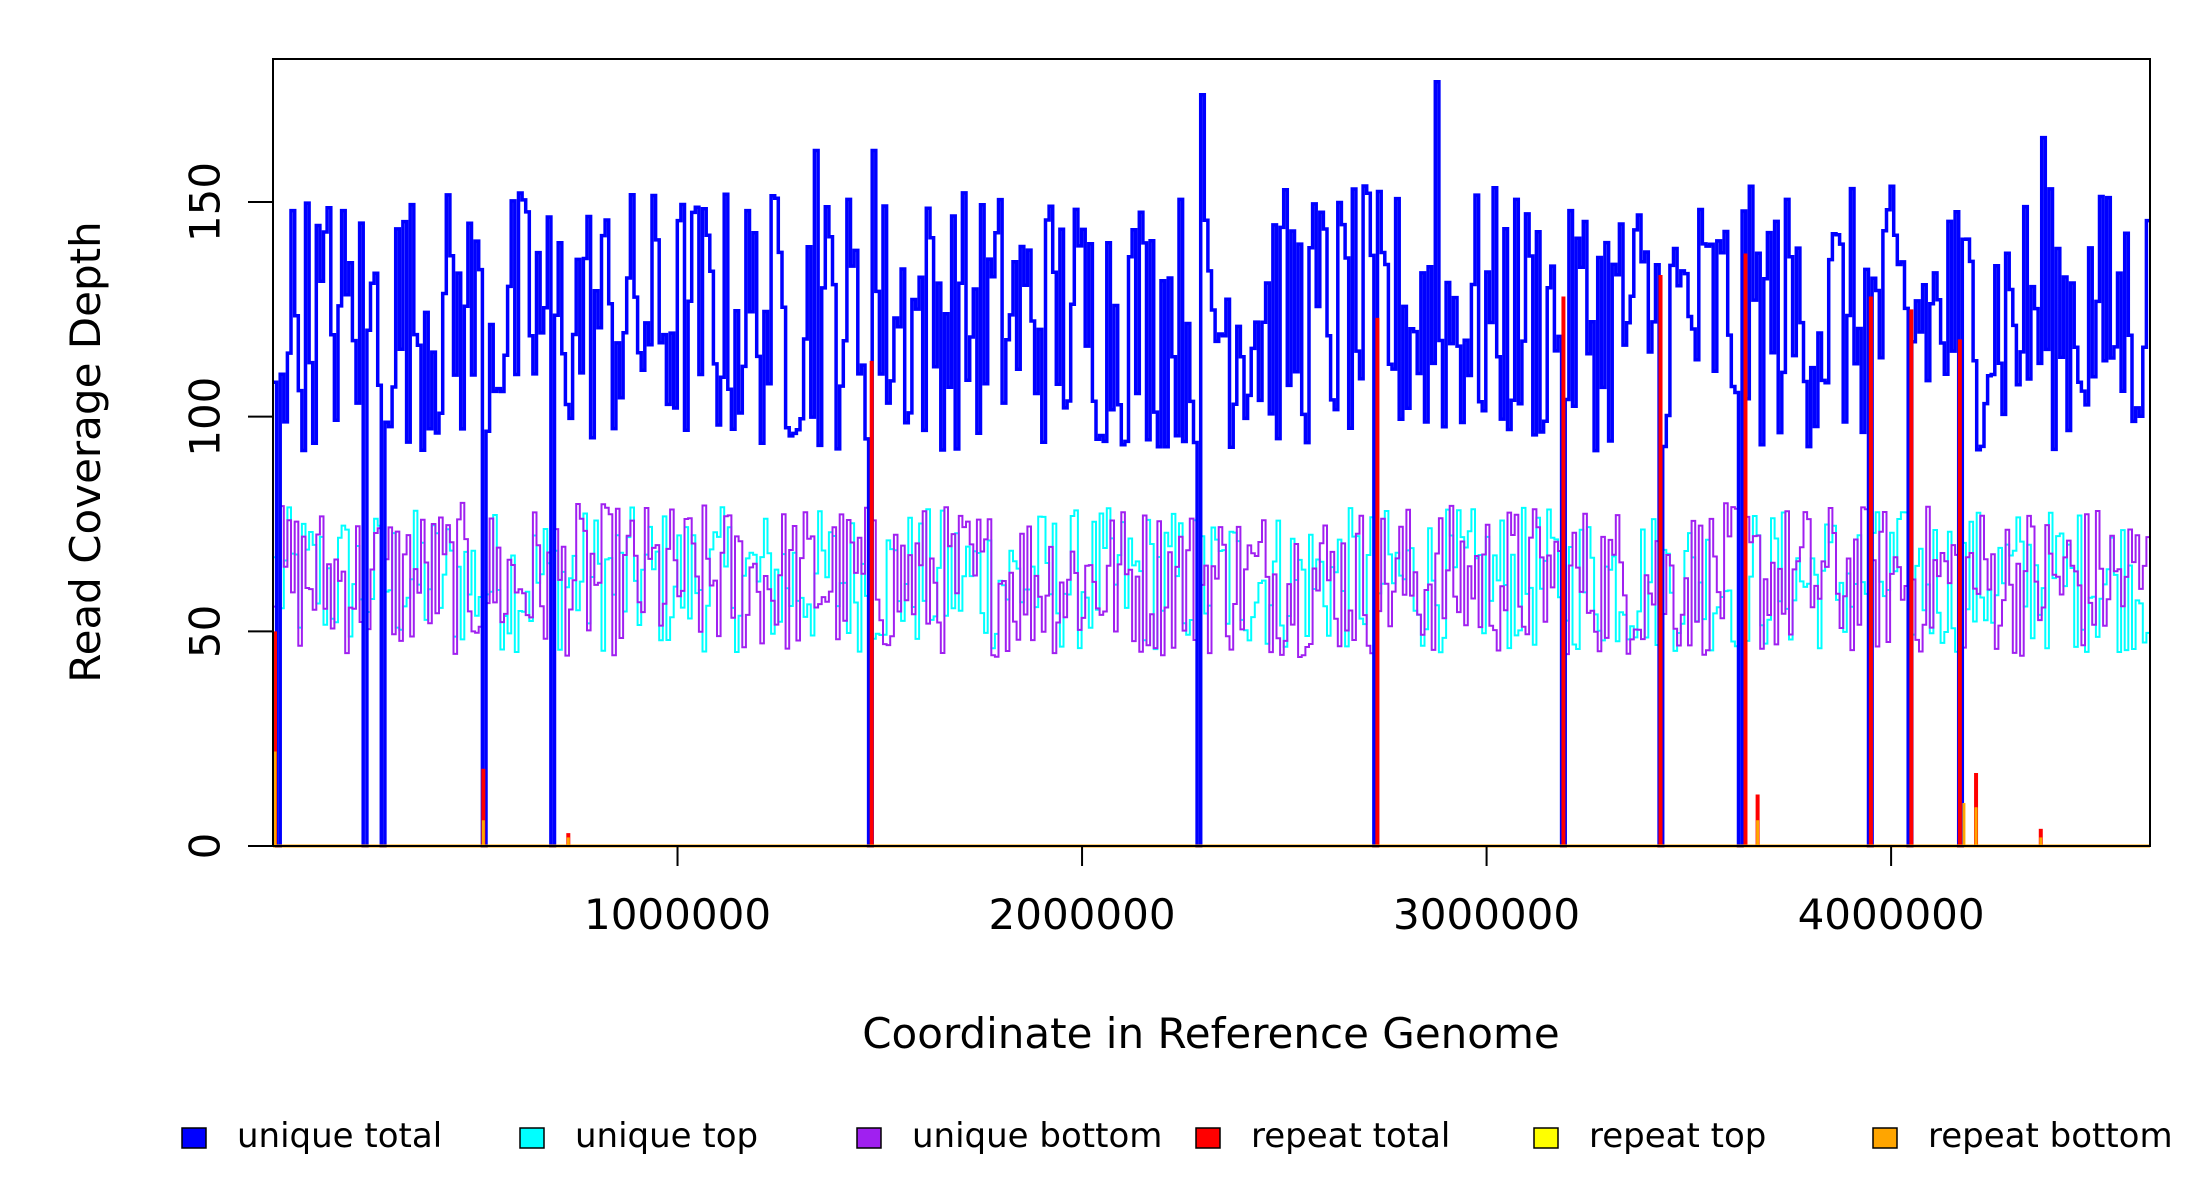 This screenshot has width=2200, height=1200. What do you see at coordinates (85, 451) in the screenshot?
I see `y-axis-label: Read Coverage Depth` at bounding box center [85, 451].